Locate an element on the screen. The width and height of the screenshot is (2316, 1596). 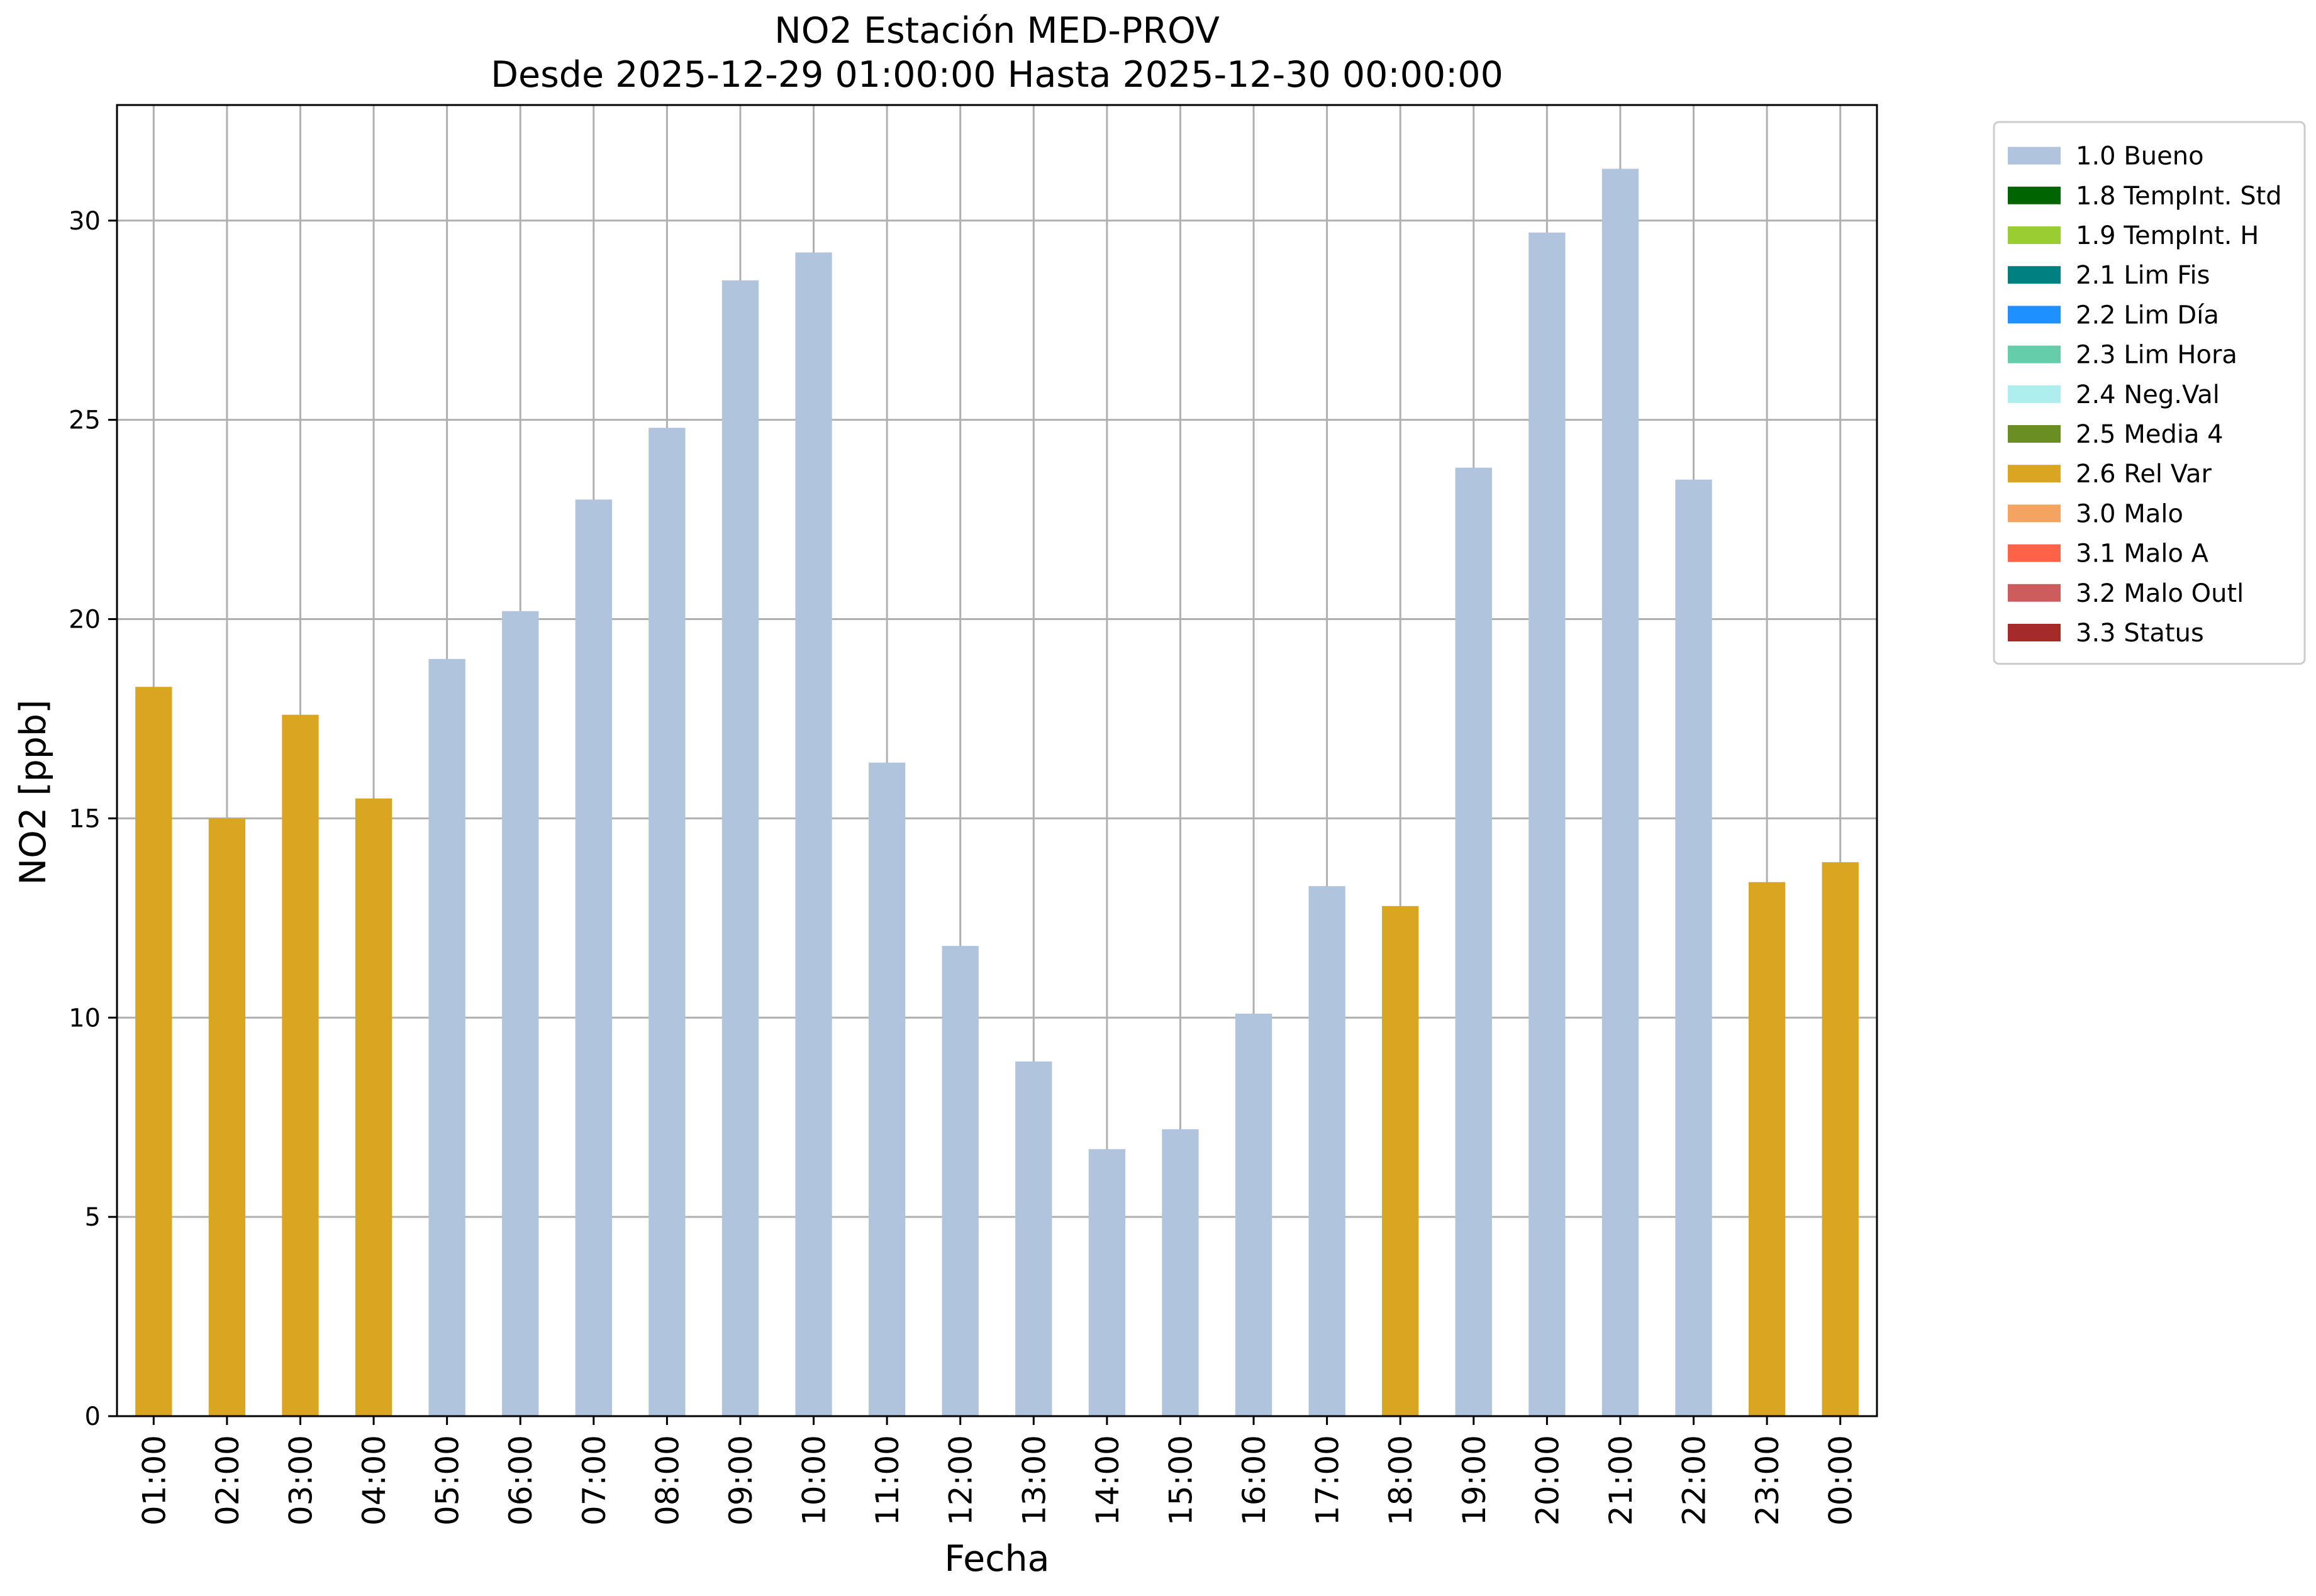
x-tick-label: 18:00 is located at coordinates (1401, 1481).